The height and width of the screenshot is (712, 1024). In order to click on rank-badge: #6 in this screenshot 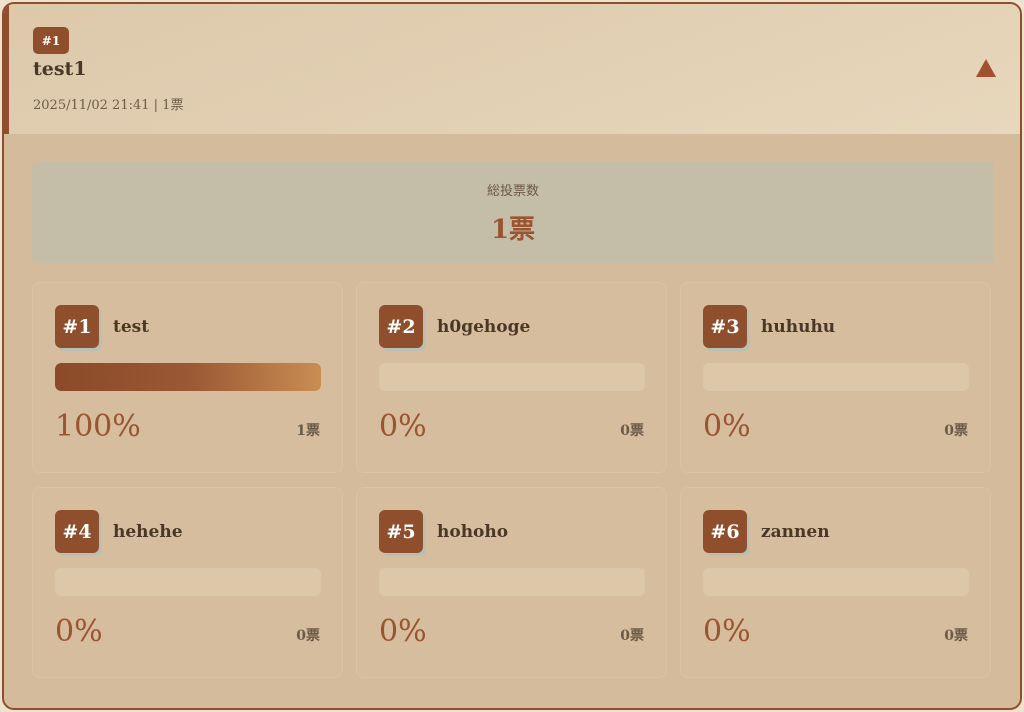, I will do `click(725, 531)`.